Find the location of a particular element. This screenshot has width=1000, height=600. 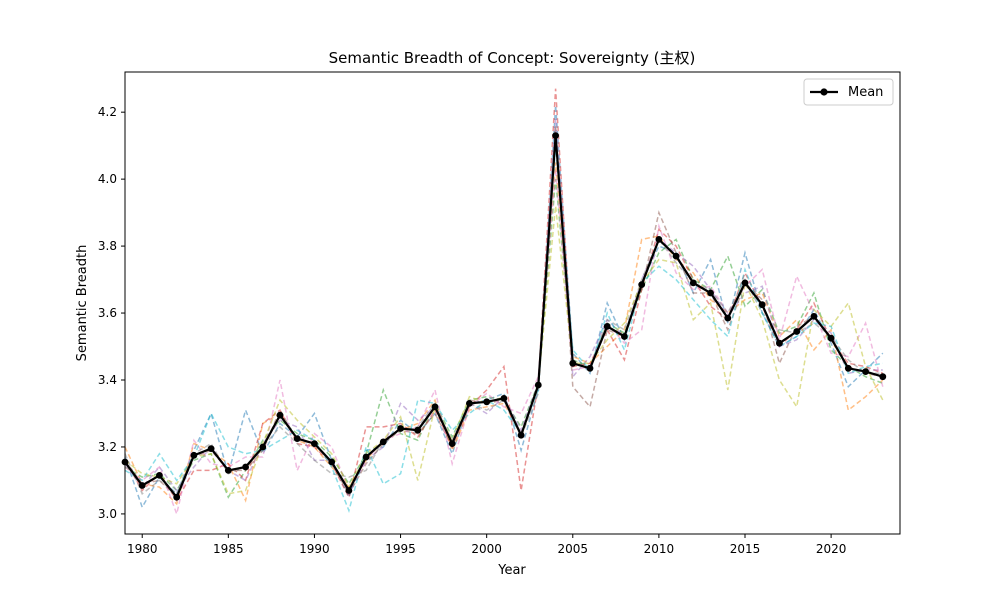

y-tick-label-3.4: 3.4 is located at coordinates (107, 380).